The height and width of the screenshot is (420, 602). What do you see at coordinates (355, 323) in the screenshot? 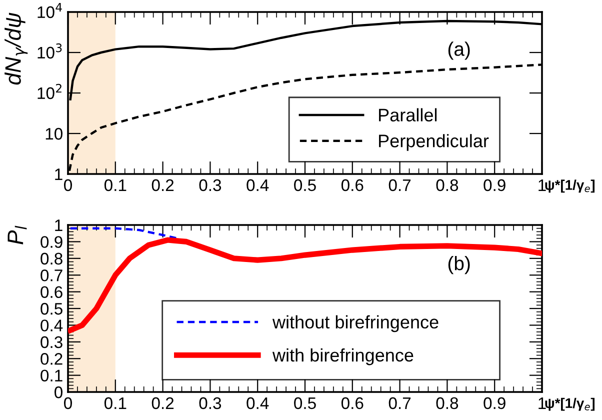
I see `legend-label: without birefringence` at bounding box center [355, 323].